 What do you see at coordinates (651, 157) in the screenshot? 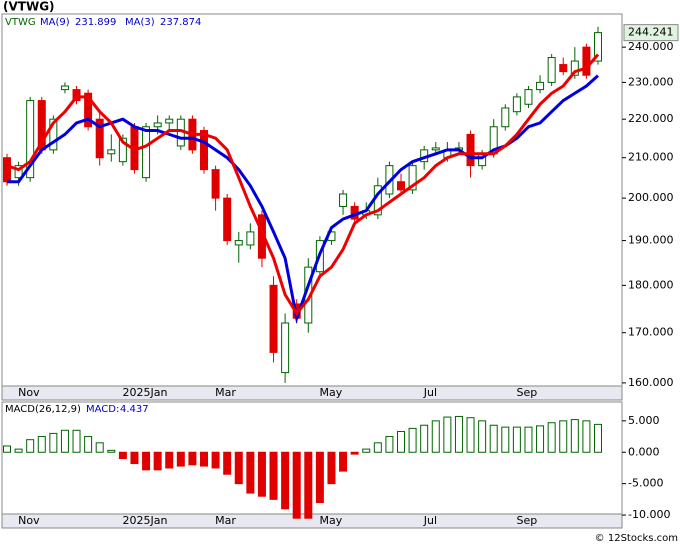
I see `y-tick-label: 210.000` at bounding box center [651, 157].